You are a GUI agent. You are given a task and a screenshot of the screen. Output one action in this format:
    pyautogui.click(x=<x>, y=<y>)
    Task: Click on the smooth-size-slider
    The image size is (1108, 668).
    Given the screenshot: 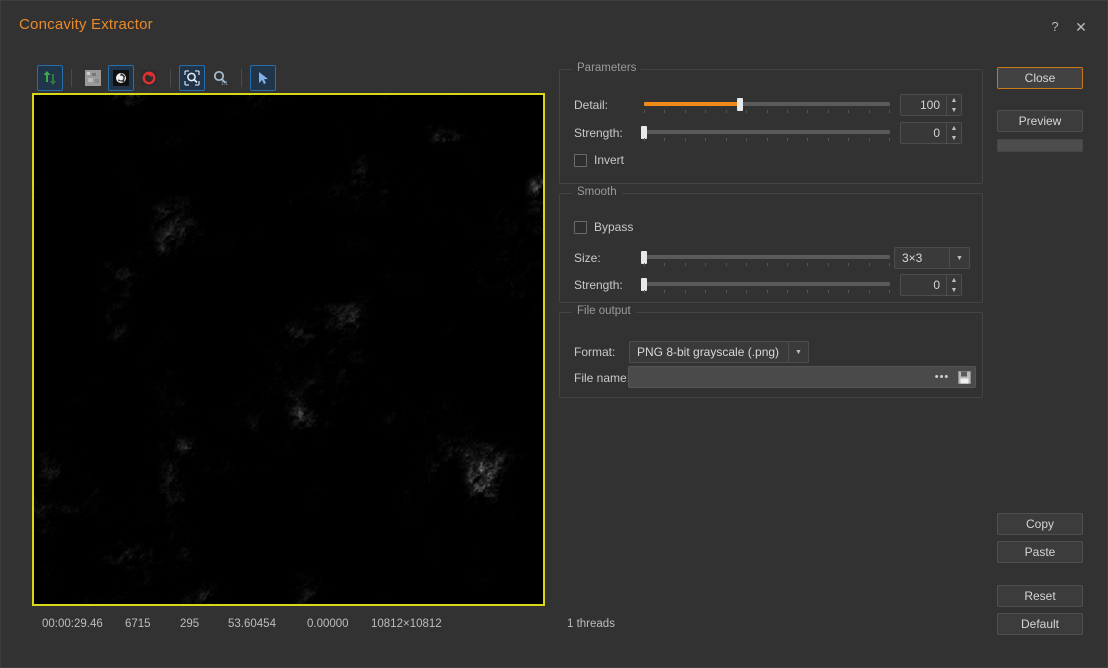 What is the action you would take?
    pyautogui.click(x=765, y=258)
    